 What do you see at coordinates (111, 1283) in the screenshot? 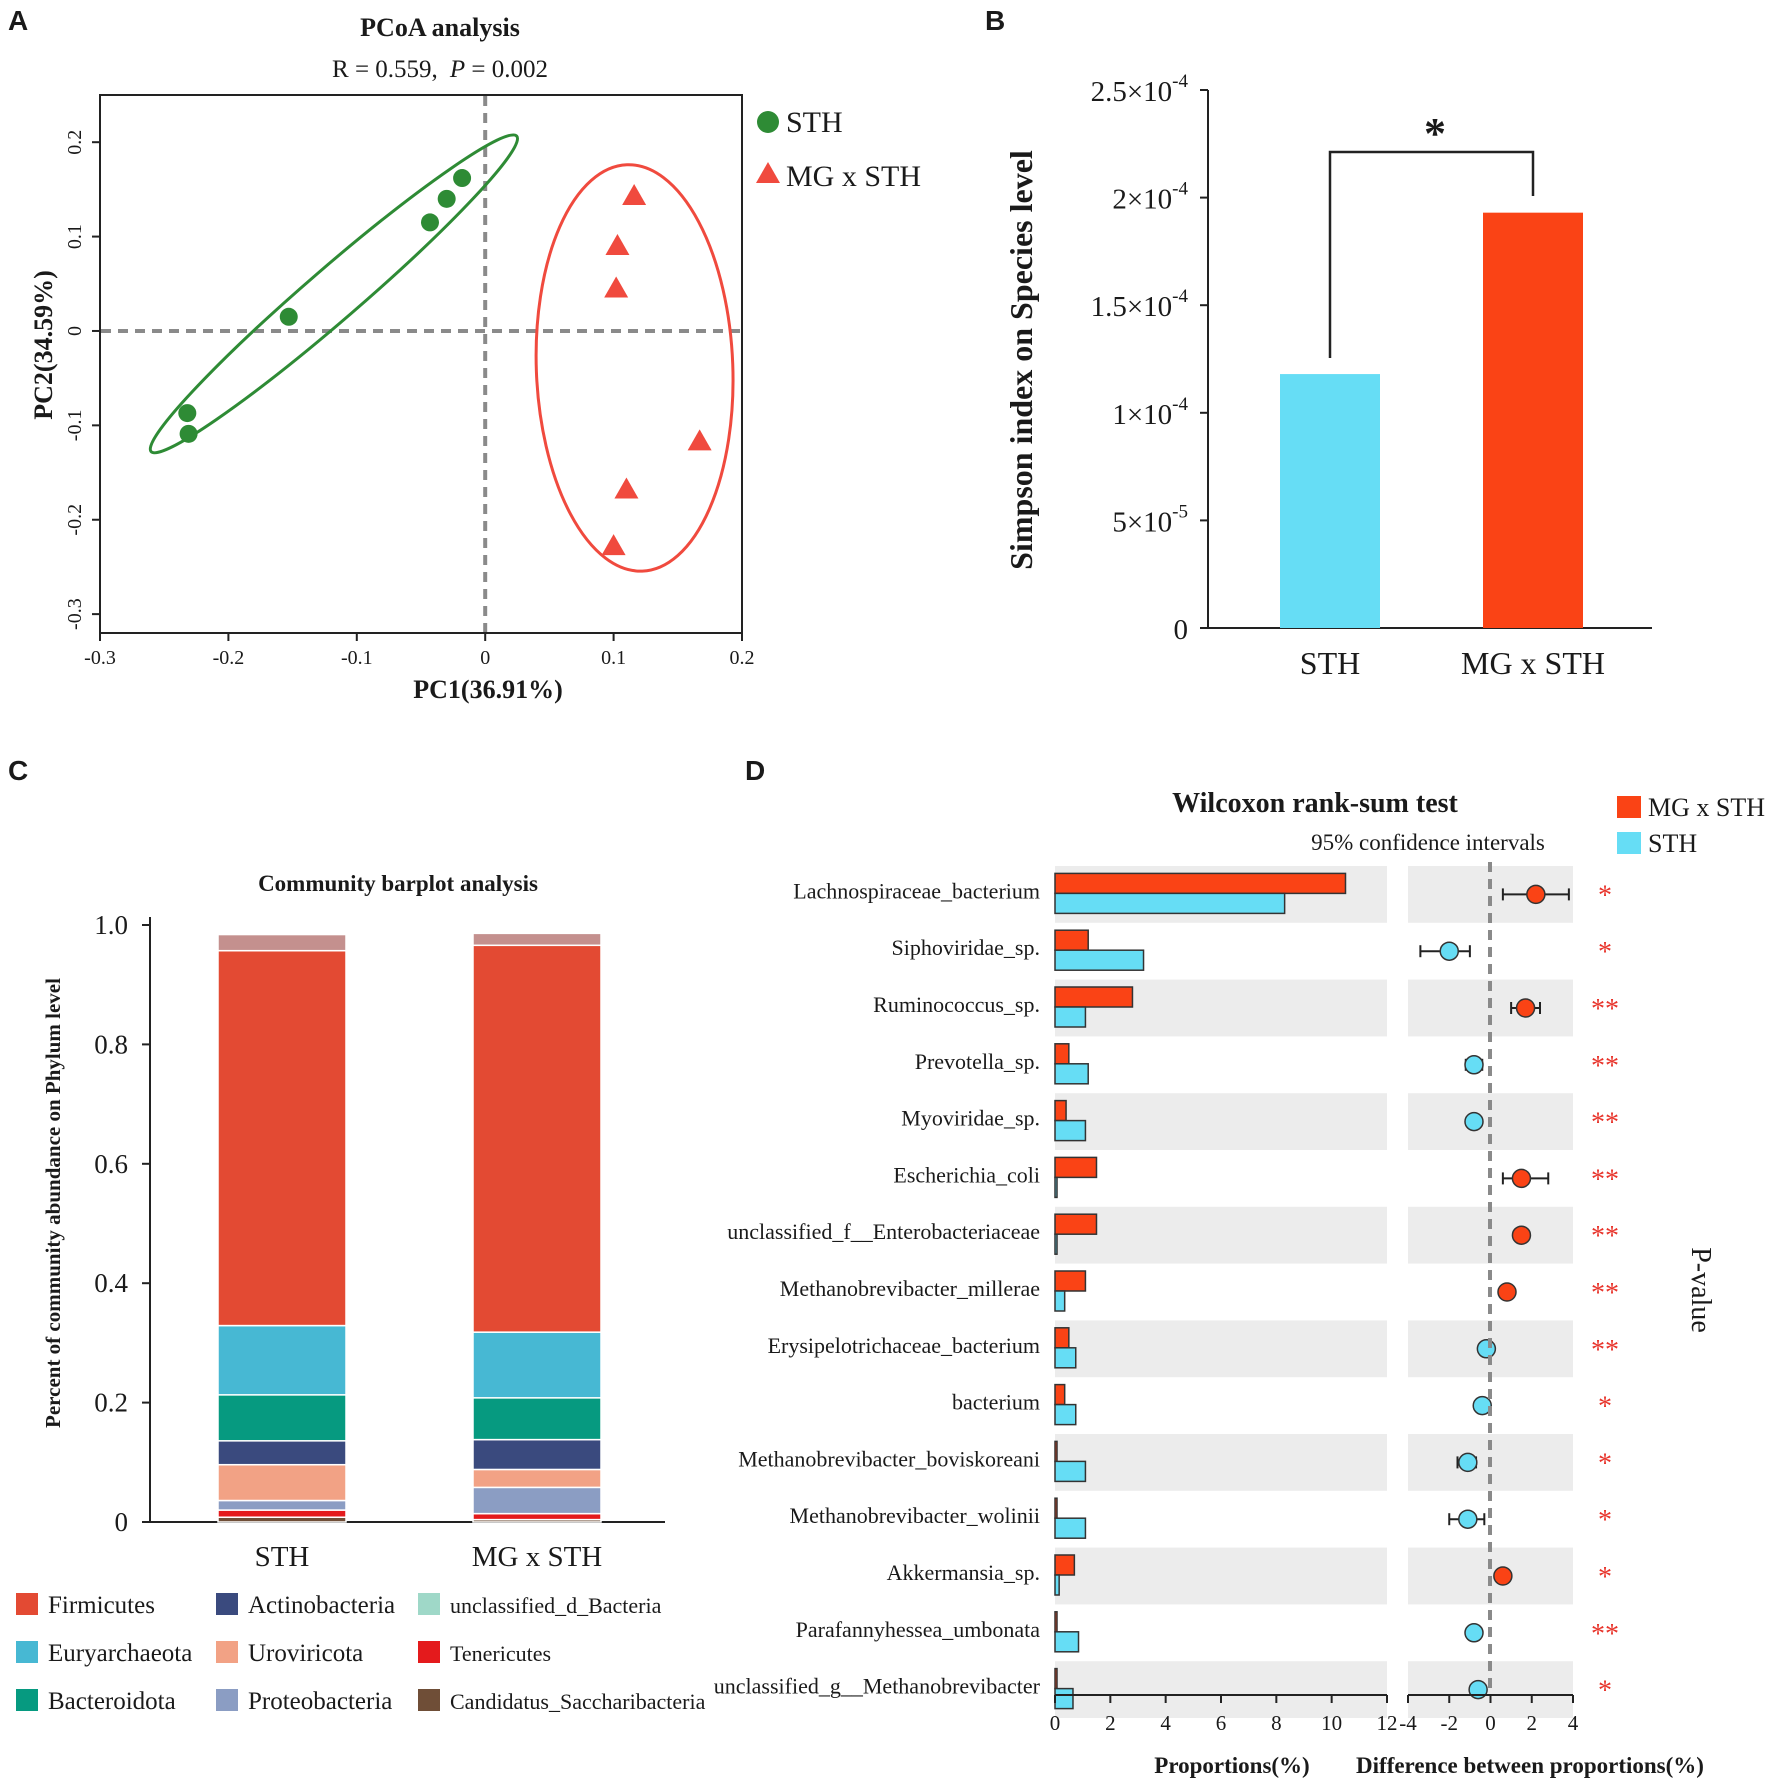
I see `community-ytick-label: 0.4` at bounding box center [111, 1283].